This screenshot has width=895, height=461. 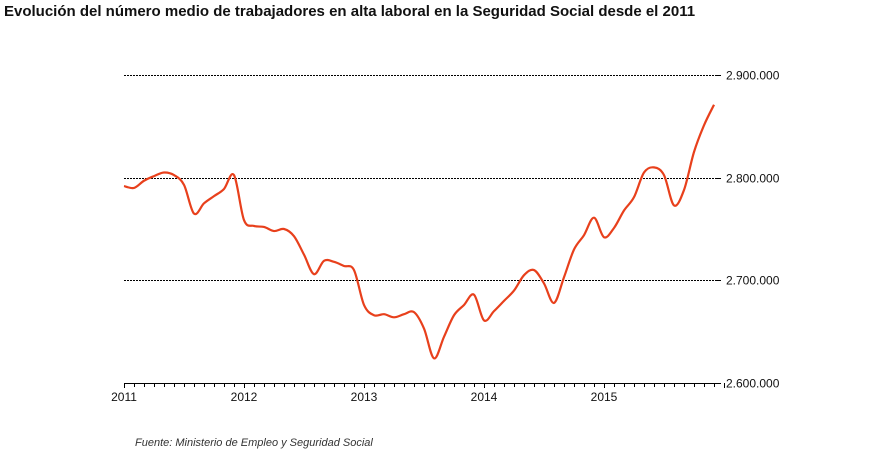 I want to click on x-tick-label: 2015, so click(x=604, y=397).